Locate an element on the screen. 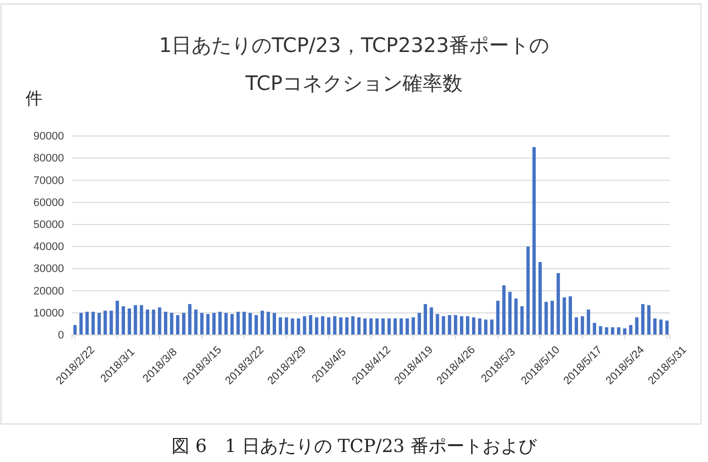  y-tick-label: 70000 is located at coordinates (48, 180).